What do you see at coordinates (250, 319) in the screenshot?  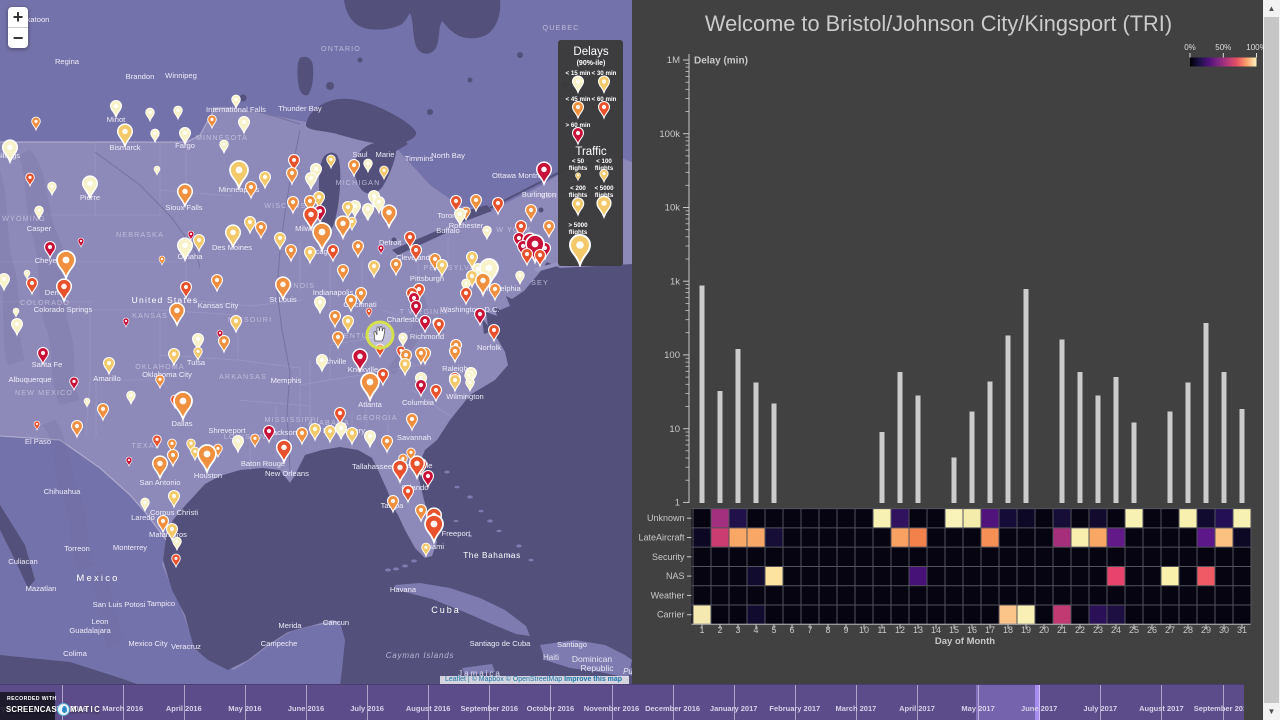 I see `svg-text: MISSOURI` at bounding box center [250, 319].